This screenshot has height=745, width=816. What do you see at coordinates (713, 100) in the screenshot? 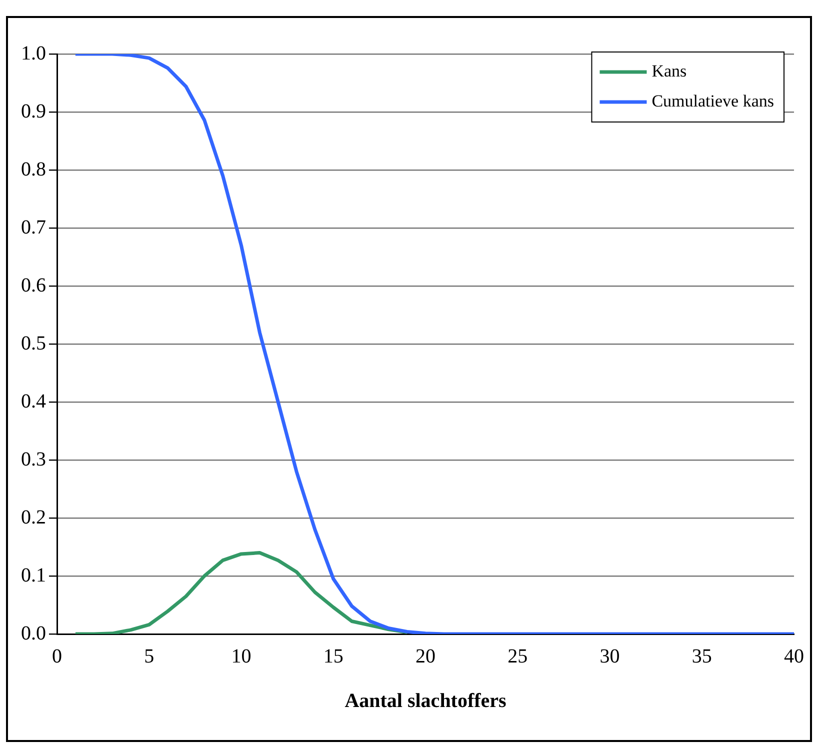
I see `legend-label: Cumulatieve kans` at bounding box center [713, 100].